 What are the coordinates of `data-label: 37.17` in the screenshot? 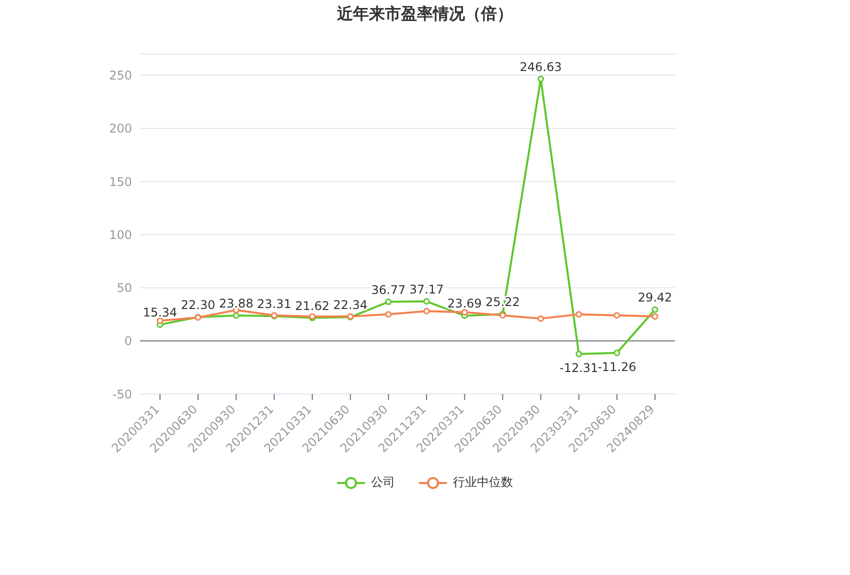 It's located at (426, 289).